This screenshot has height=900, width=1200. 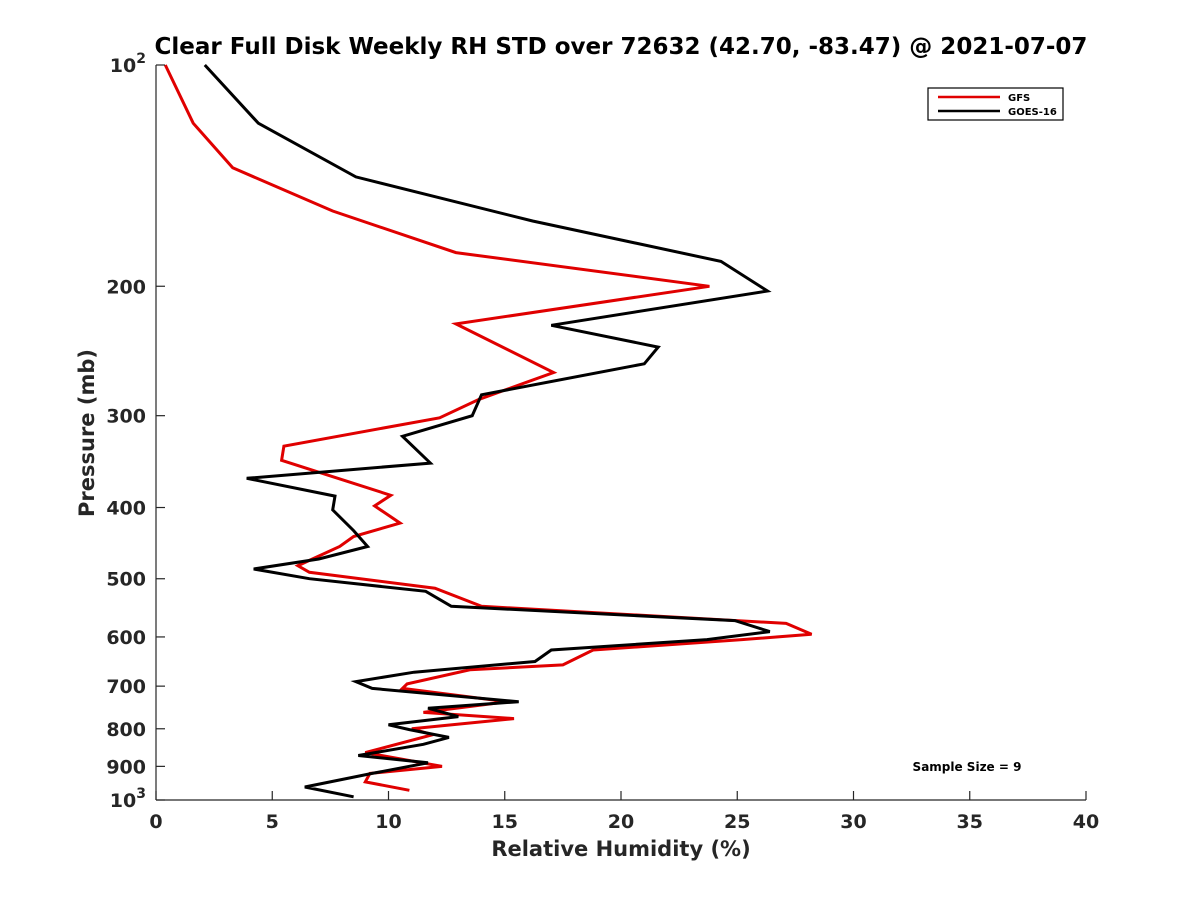 I want to click on y-tick-label: 500, so click(x=126, y=580).